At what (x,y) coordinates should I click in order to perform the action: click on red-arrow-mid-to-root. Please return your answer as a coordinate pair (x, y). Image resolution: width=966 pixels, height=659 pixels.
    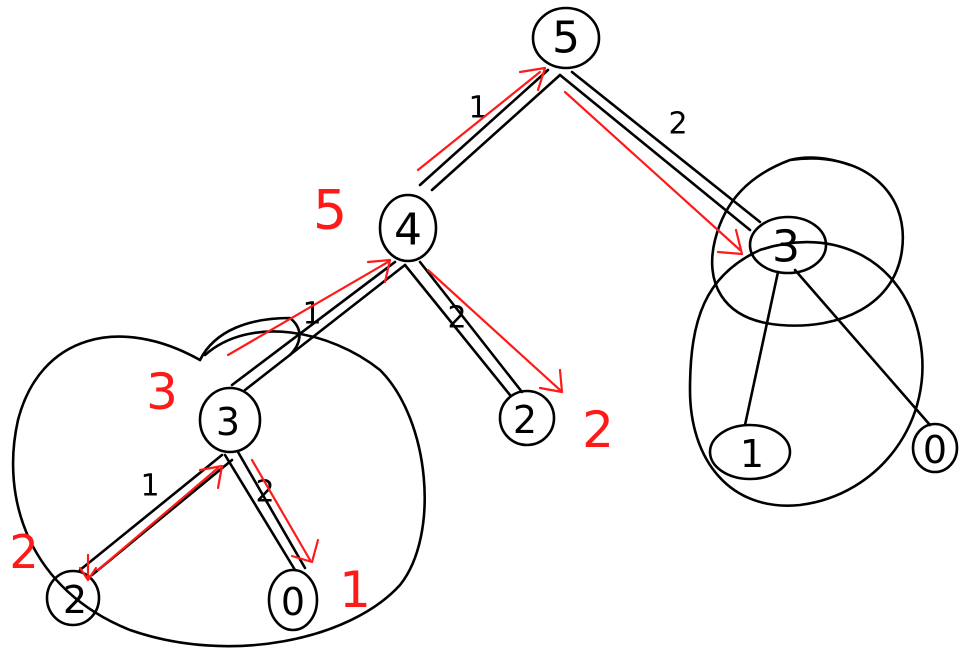
    Looking at the image, I should click on (481, 119).